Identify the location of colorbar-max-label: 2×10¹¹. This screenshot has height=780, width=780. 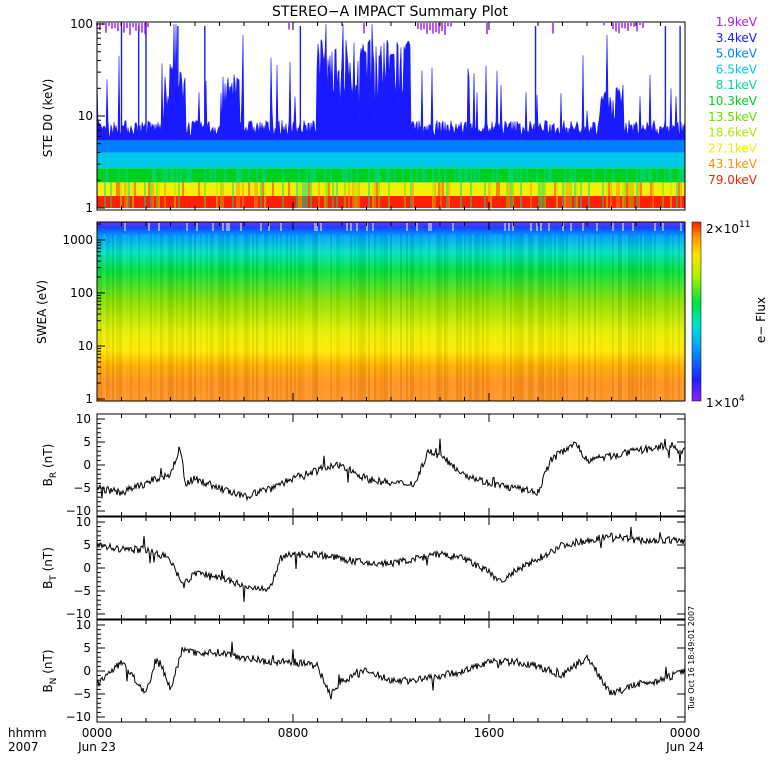
(728, 228).